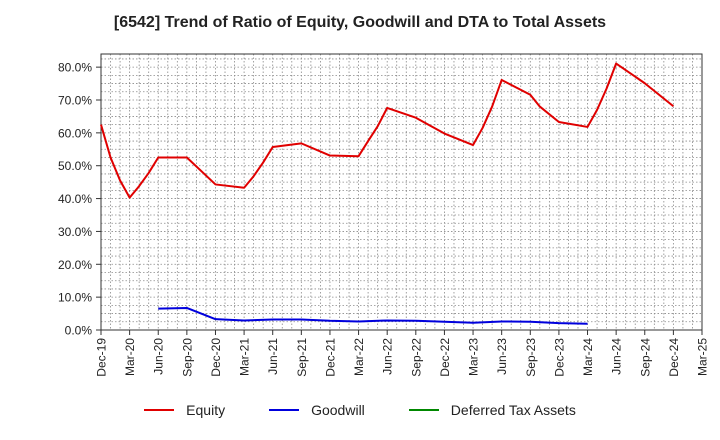 The width and height of the screenshot is (720, 440). What do you see at coordinates (645, 357) in the screenshot?
I see `x-tick-label: Sep-24` at bounding box center [645, 357].